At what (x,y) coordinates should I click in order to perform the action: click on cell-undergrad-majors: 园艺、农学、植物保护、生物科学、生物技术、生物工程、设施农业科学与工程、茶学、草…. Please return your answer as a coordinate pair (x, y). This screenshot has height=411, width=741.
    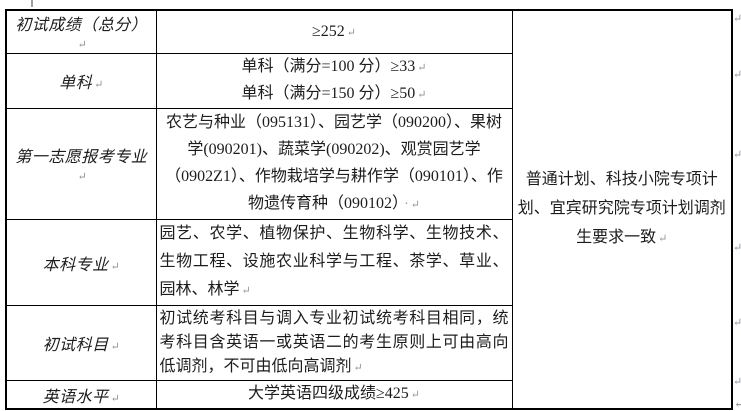
    Looking at the image, I should click on (334, 262).